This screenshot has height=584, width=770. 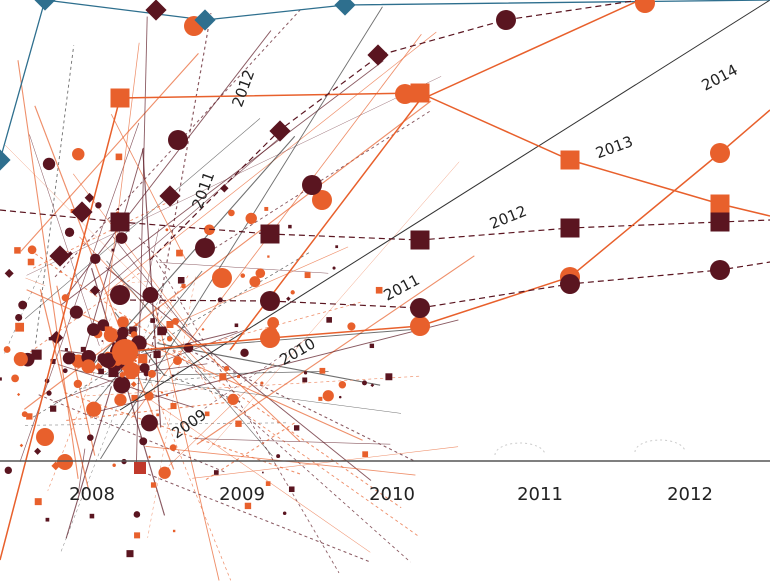 What do you see at coordinates (540, 494) in the screenshot?
I see `year-label: 2011` at bounding box center [540, 494].